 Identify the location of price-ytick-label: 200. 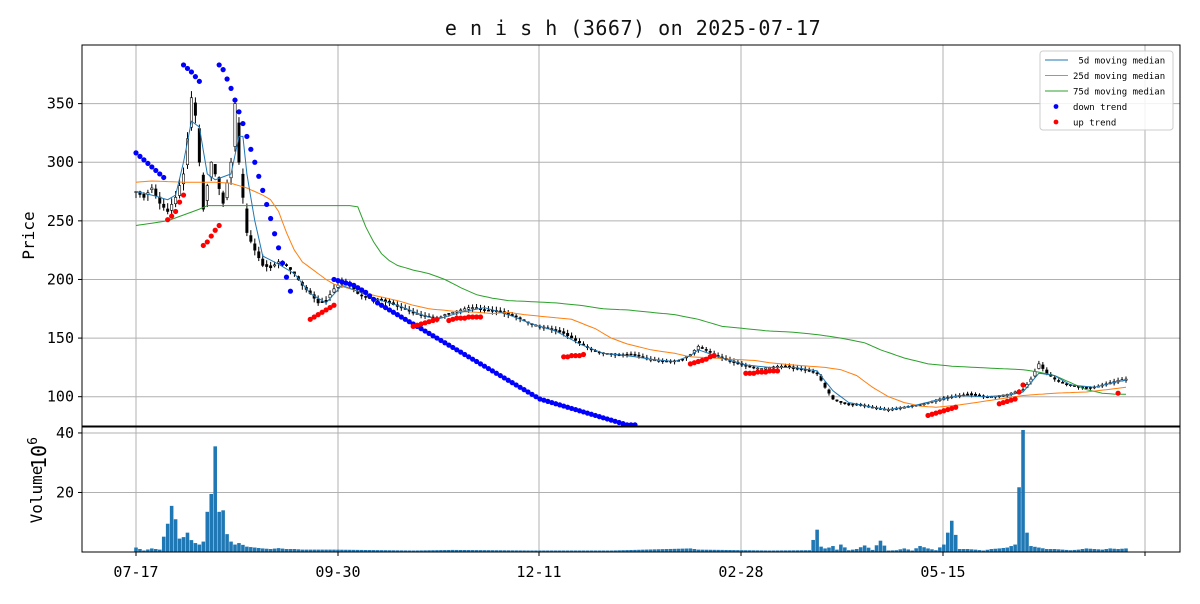
(60, 279).